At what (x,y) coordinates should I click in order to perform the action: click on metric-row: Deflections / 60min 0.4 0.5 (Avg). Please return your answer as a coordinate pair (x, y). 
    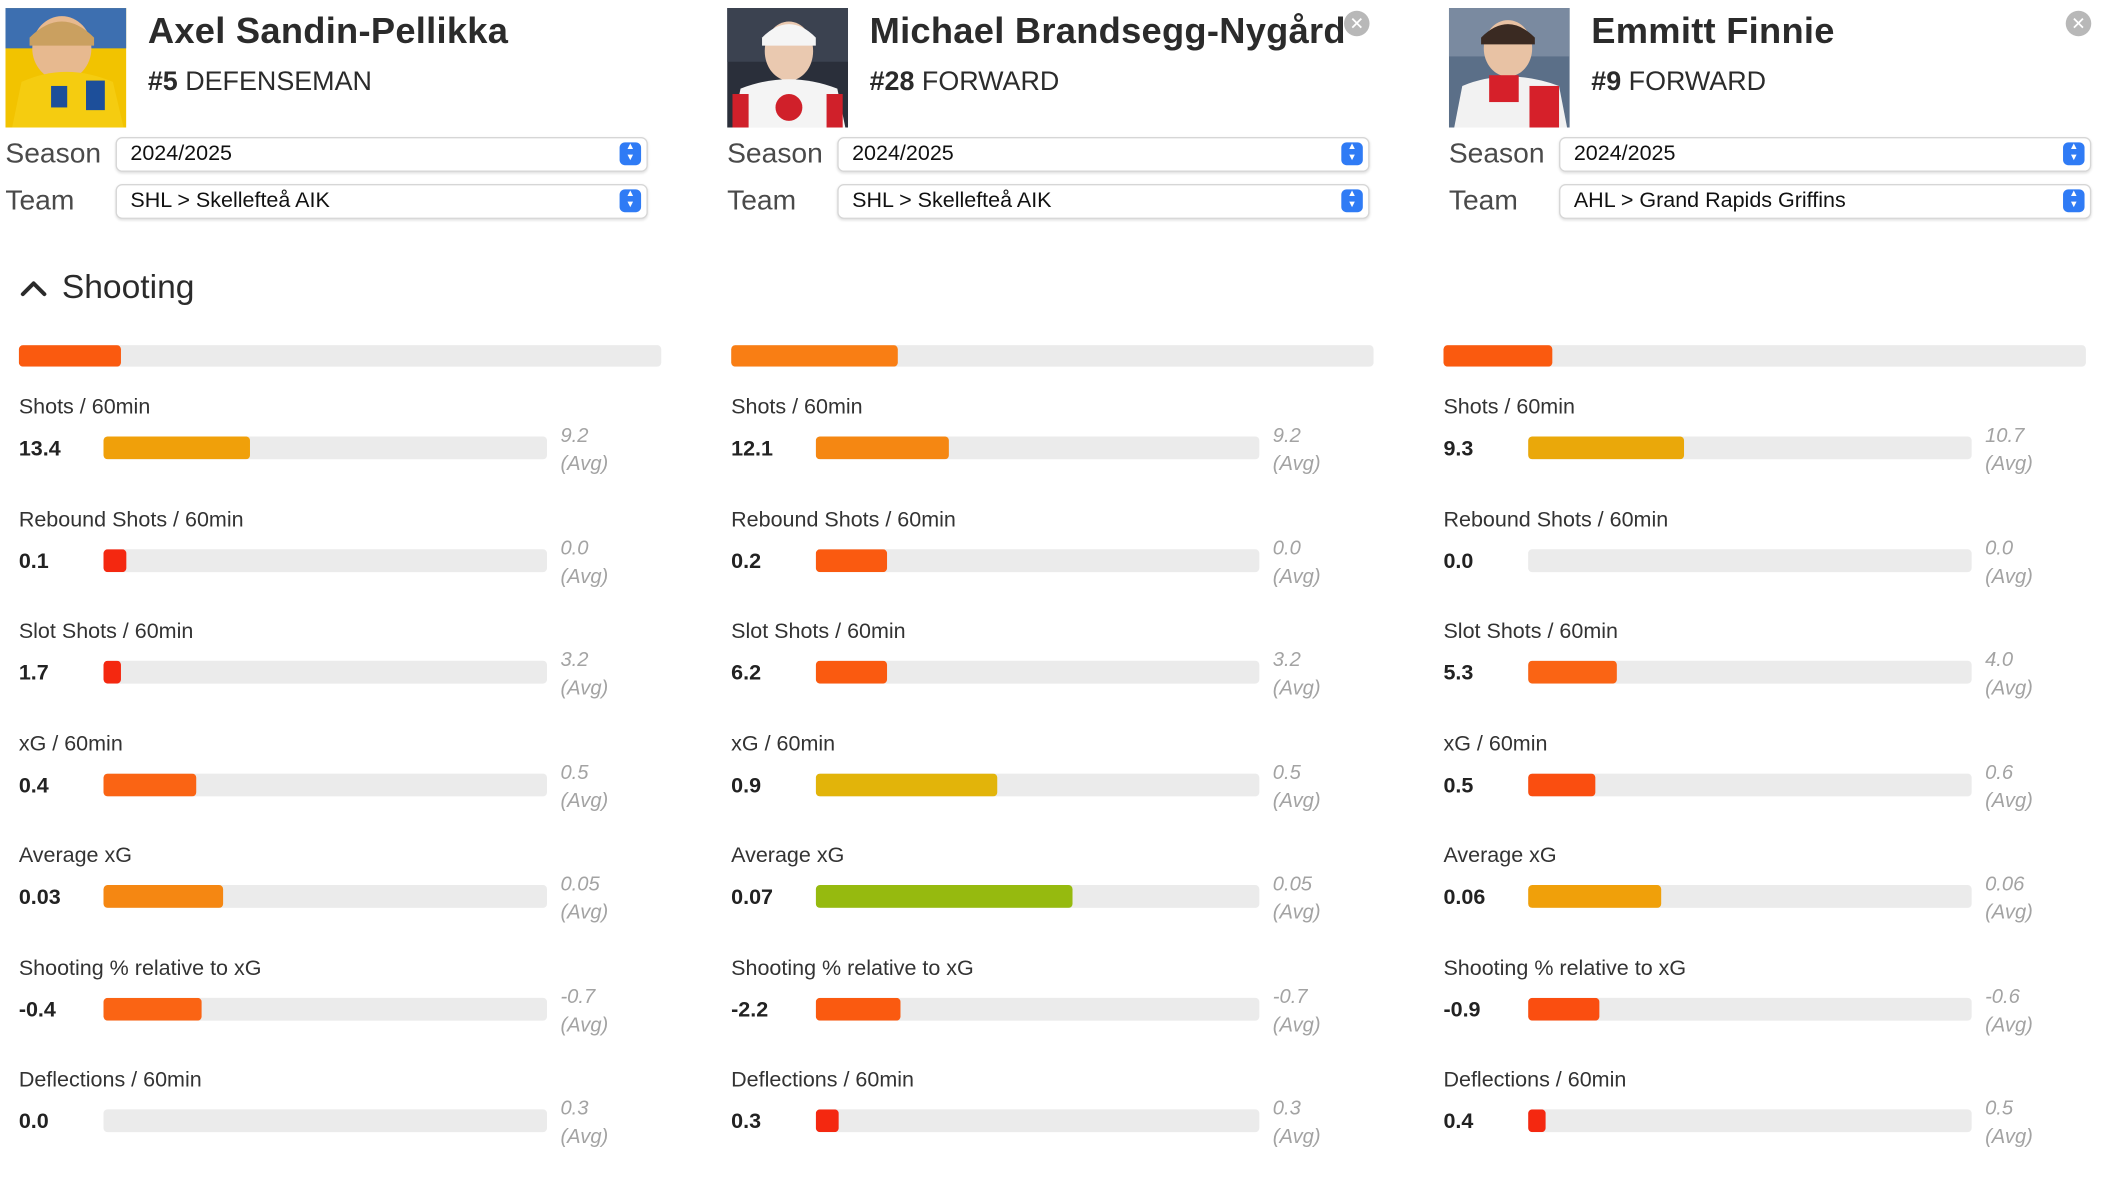
    Looking at the image, I should click on (1765, 1116).